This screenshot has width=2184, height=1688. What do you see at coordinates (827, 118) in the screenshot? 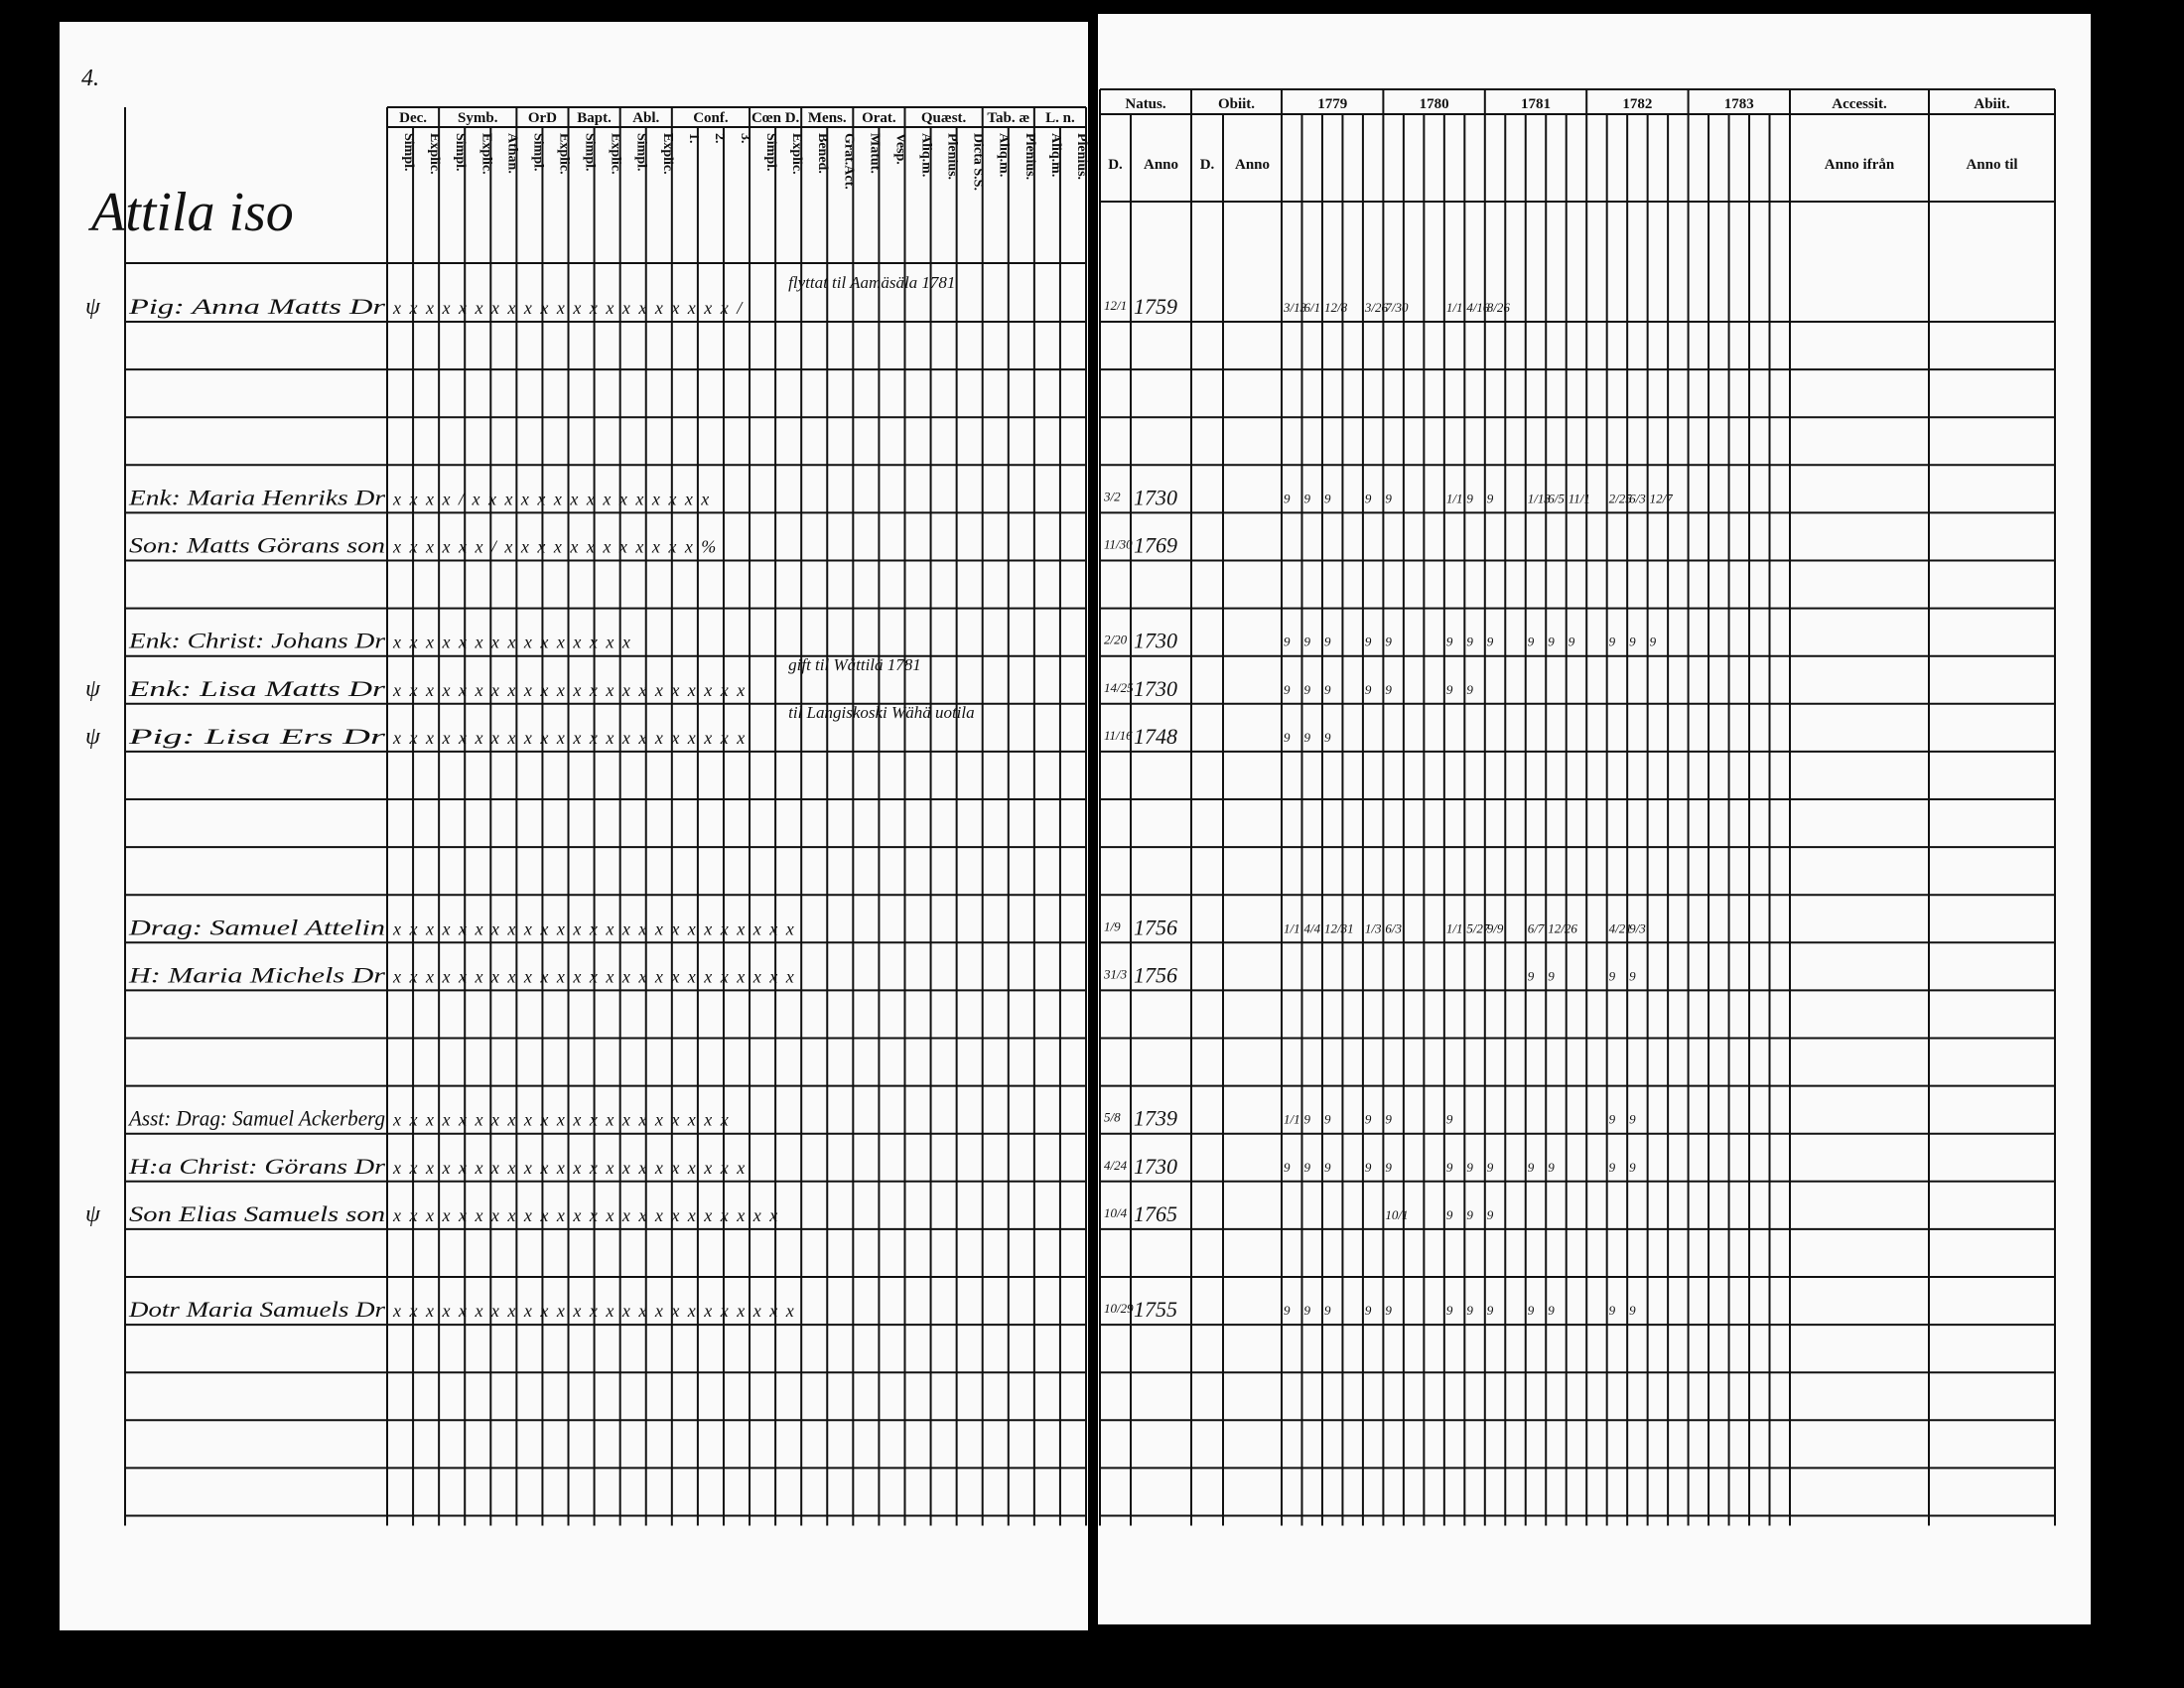
I see `column-group-label: Mens.` at bounding box center [827, 118].